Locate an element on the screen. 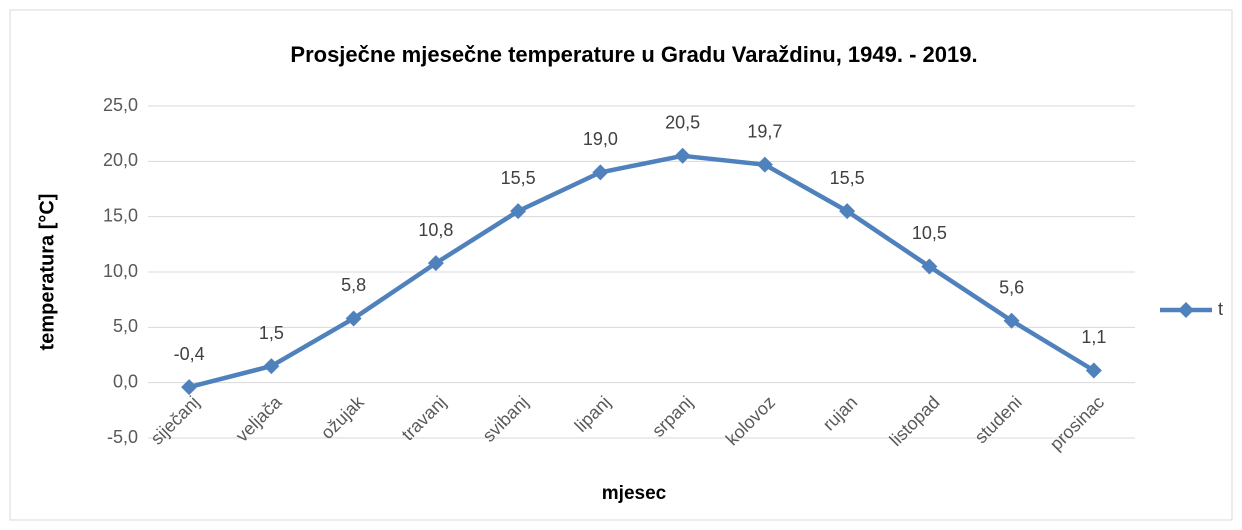  data-label: 1,5 is located at coordinates (271, 333).